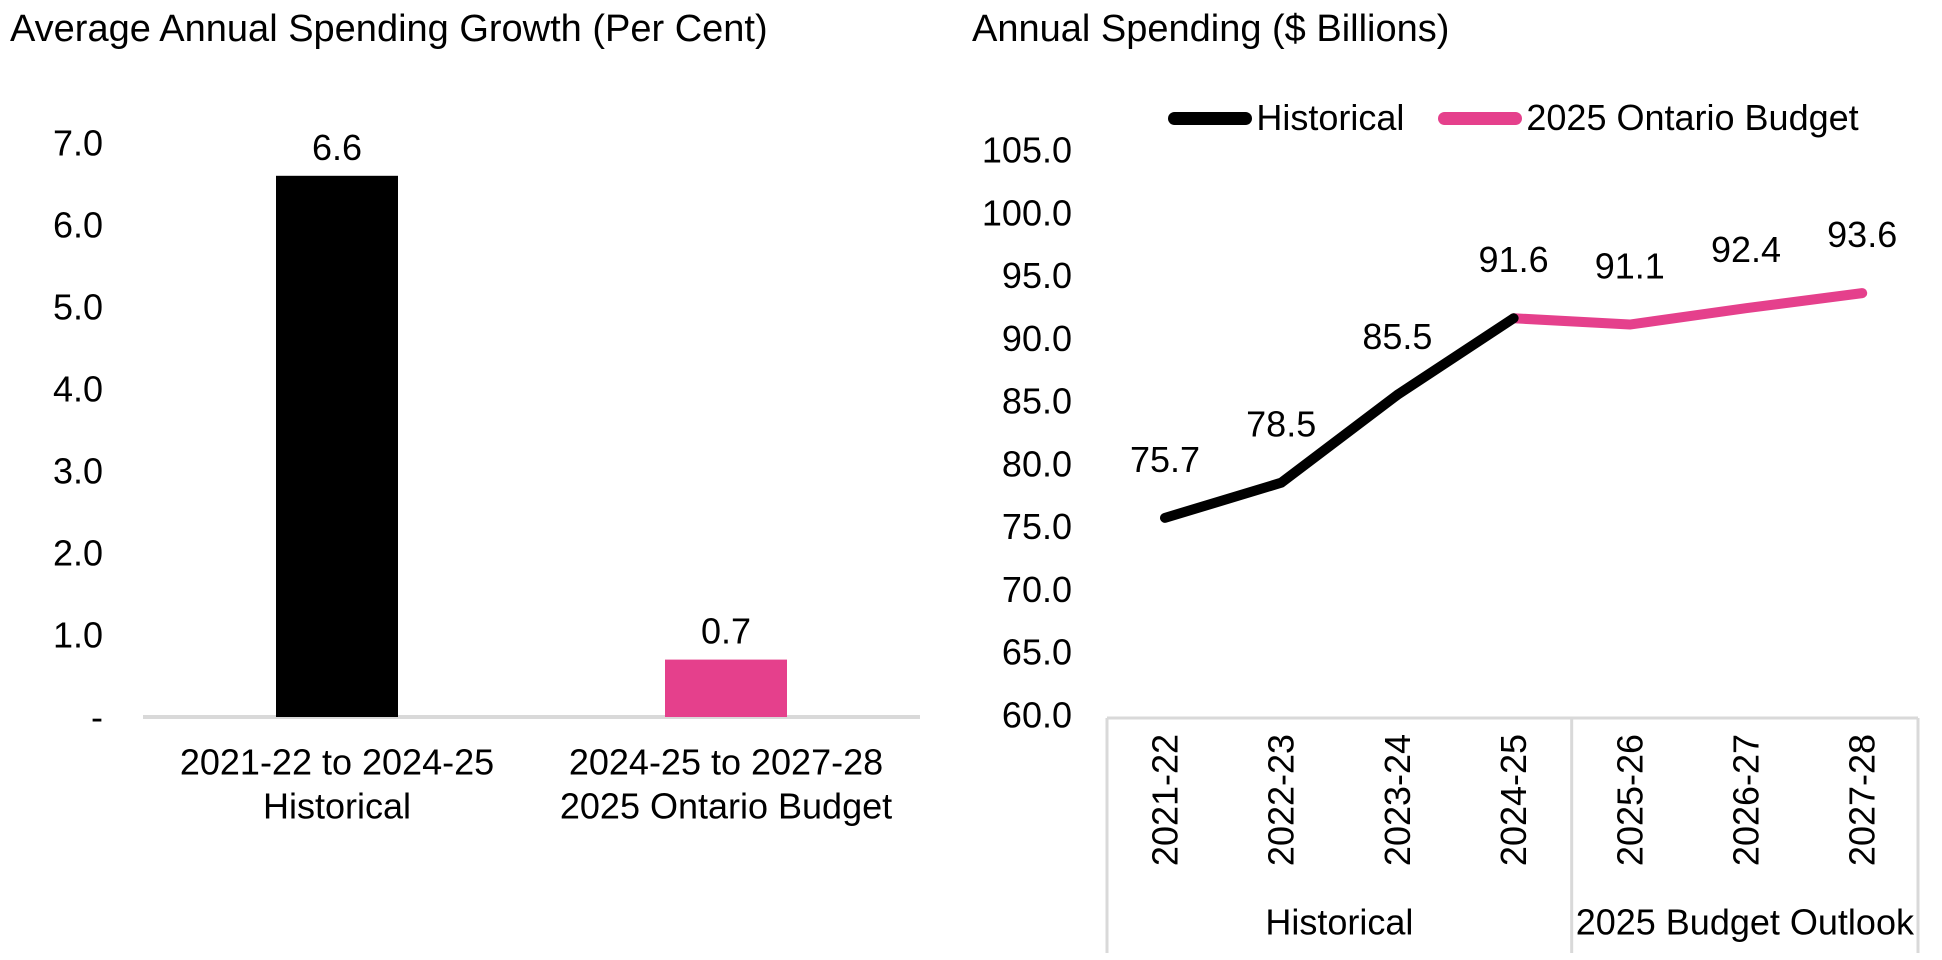 This screenshot has width=1942, height=960. What do you see at coordinates (1480, 118) in the screenshot?
I see `budget-line-swatch` at bounding box center [1480, 118].